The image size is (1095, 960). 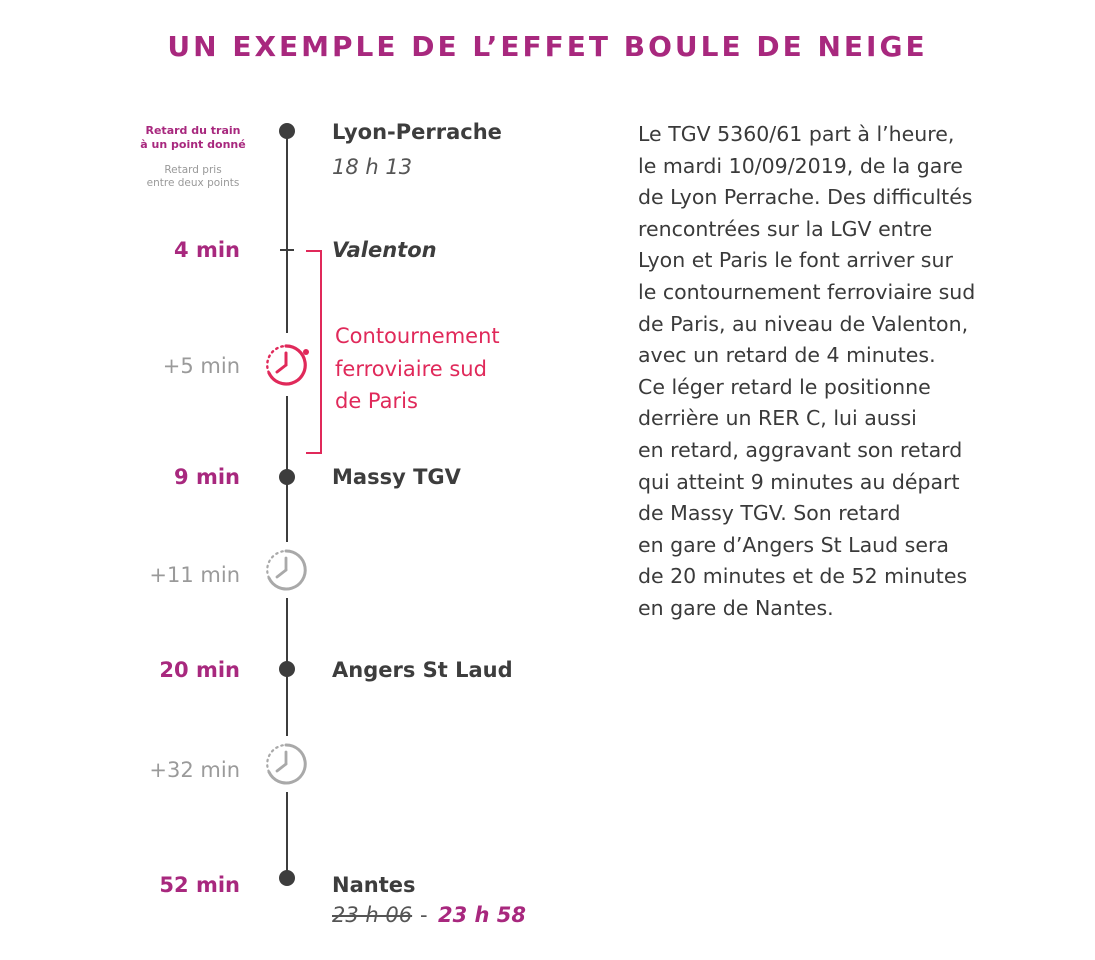 What do you see at coordinates (785, 228) in the screenshot?
I see `paragraph-line: rencontrées sur la LGV entre` at bounding box center [785, 228].